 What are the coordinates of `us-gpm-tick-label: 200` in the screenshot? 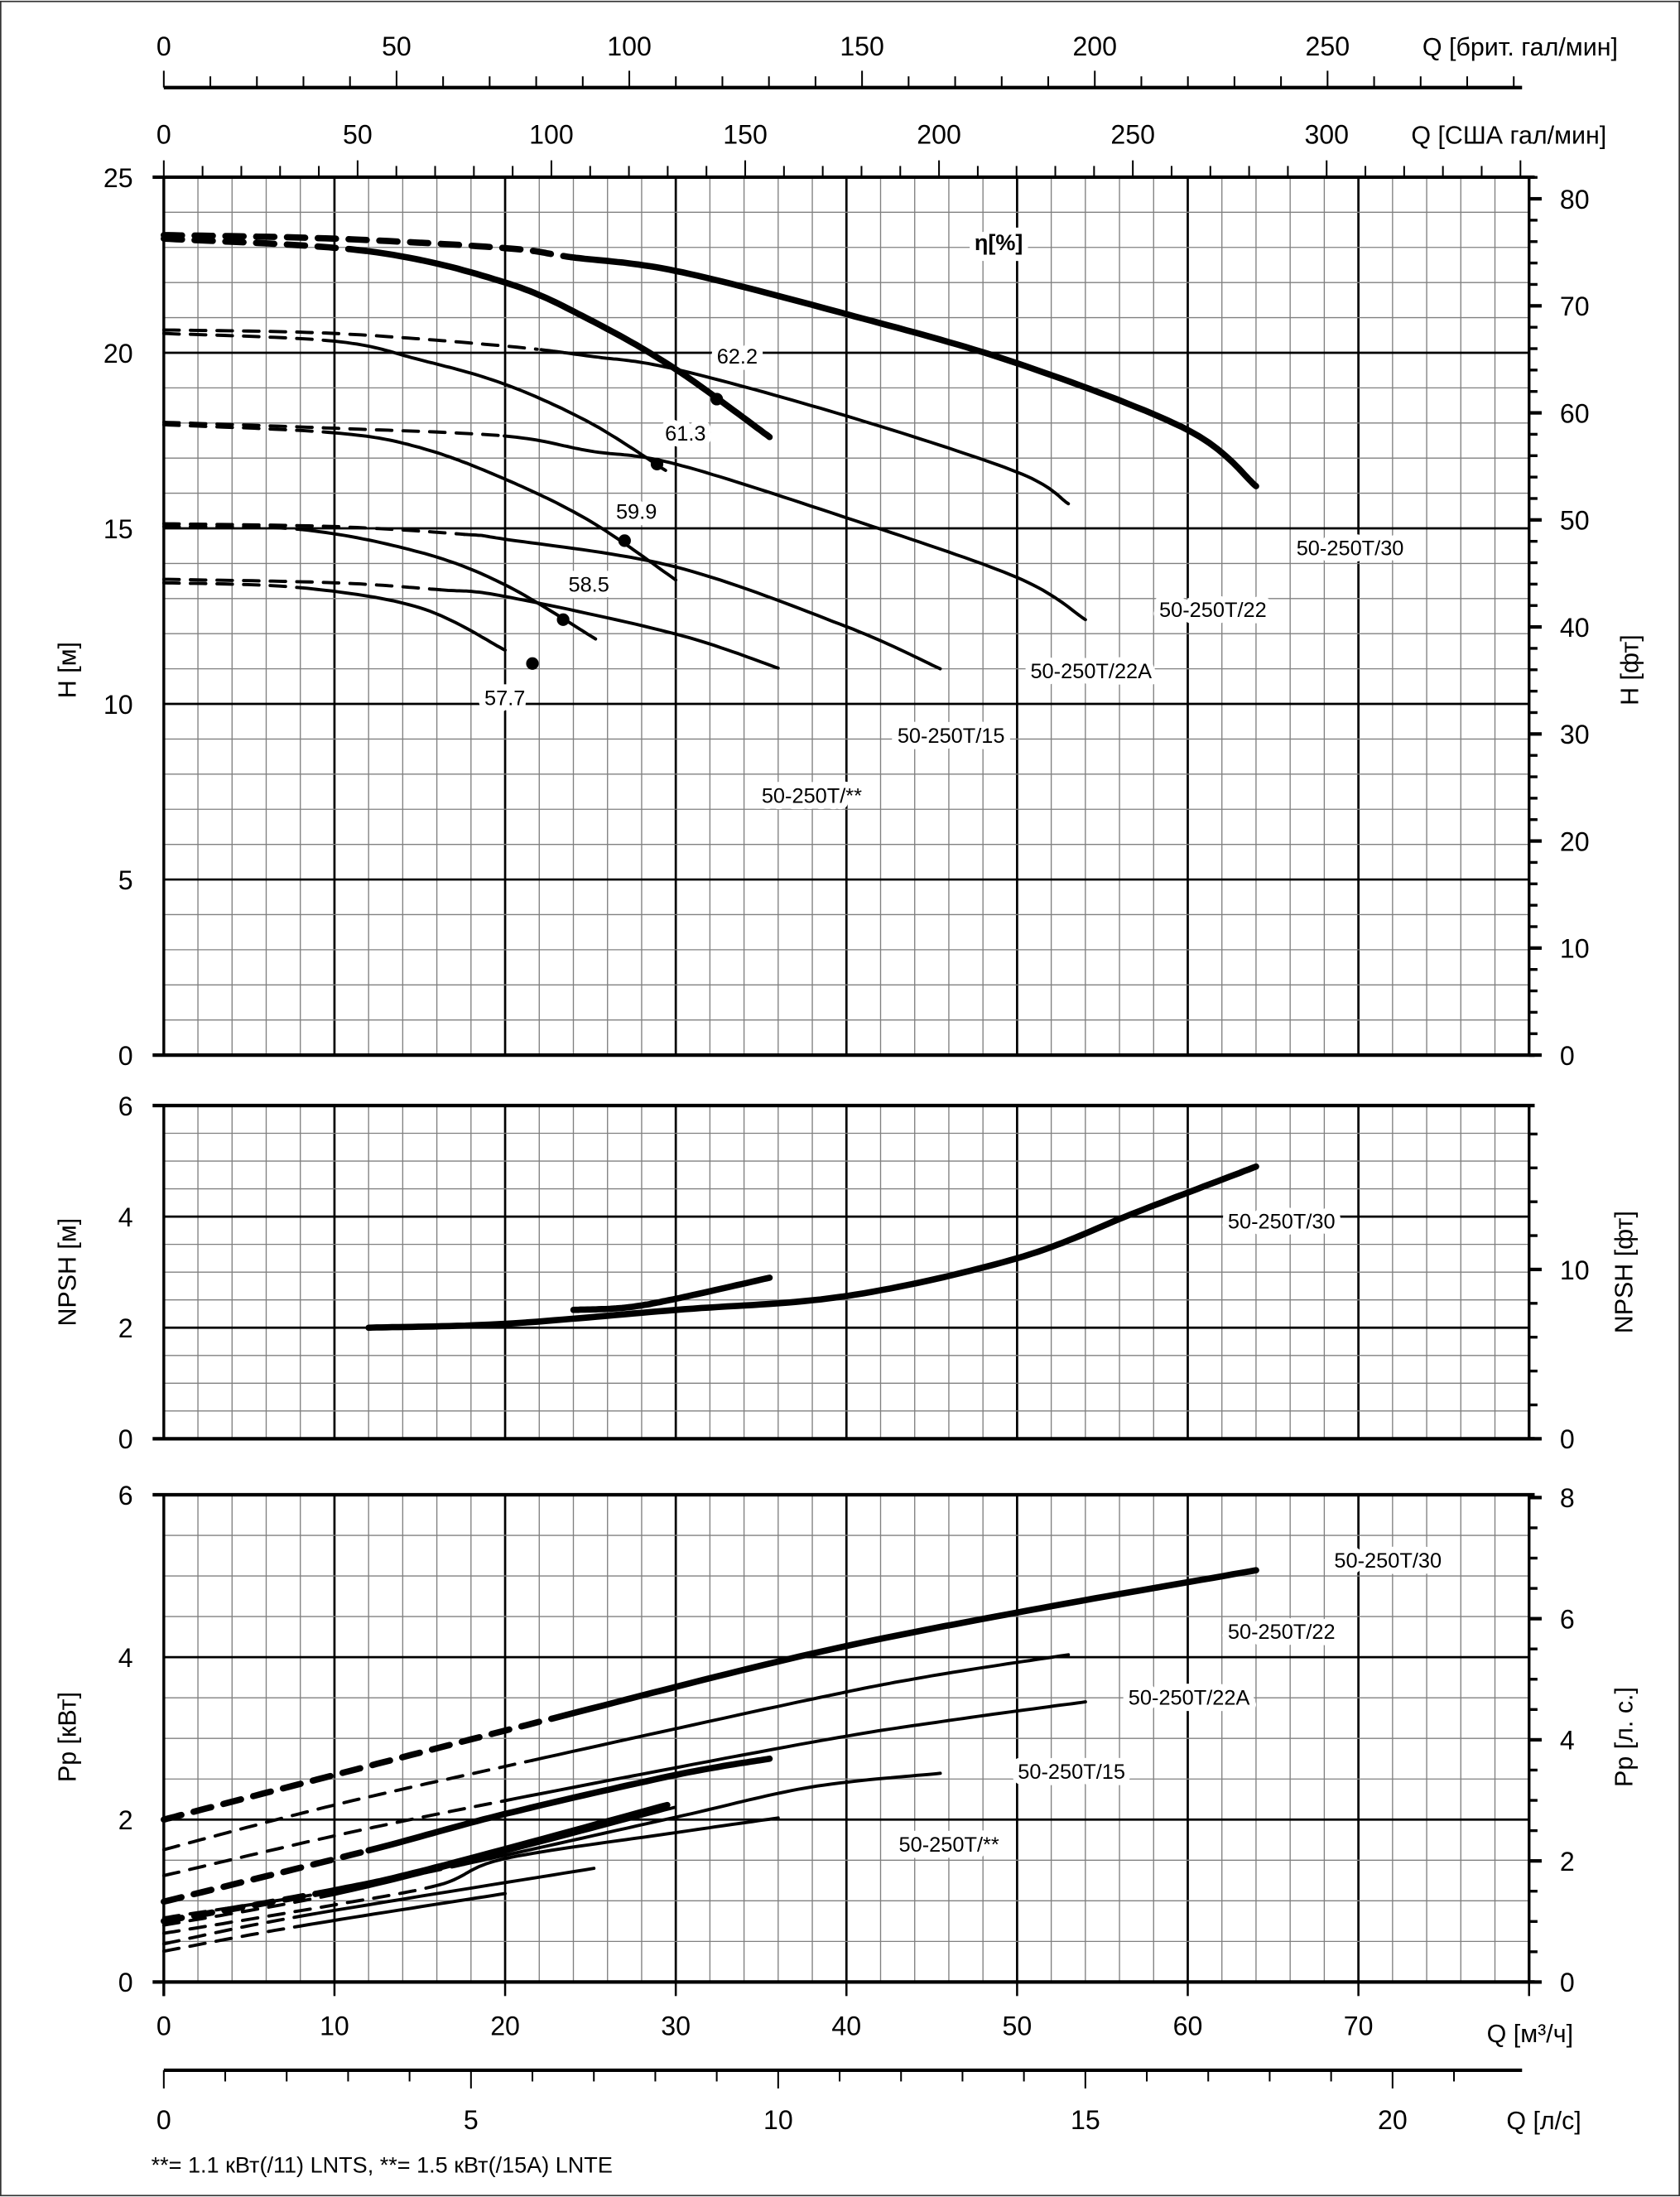 It's located at (939, 134).